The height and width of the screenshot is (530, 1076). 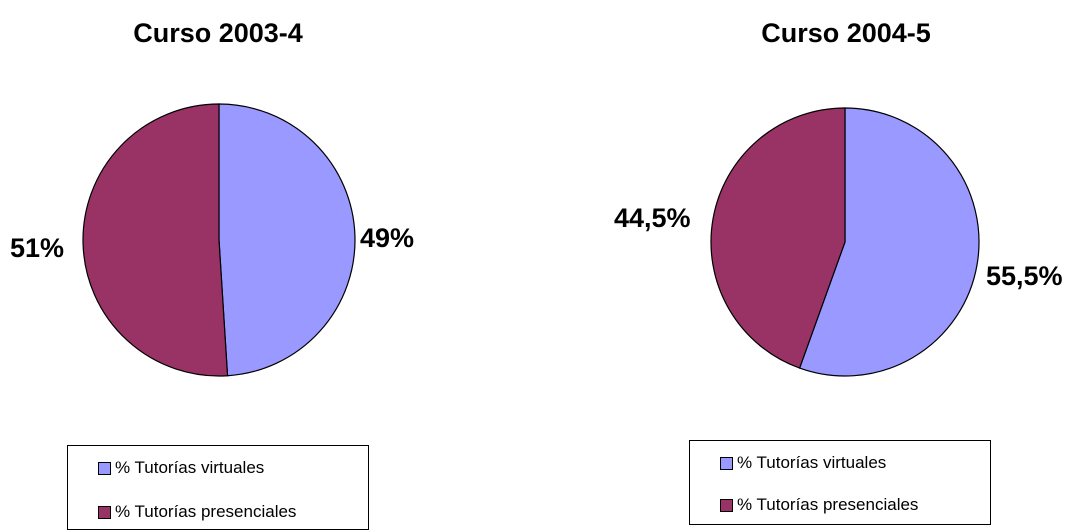 What do you see at coordinates (1024, 276) in the screenshot?
I see `chart-2-label-virtual: 55,5%` at bounding box center [1024, 276].